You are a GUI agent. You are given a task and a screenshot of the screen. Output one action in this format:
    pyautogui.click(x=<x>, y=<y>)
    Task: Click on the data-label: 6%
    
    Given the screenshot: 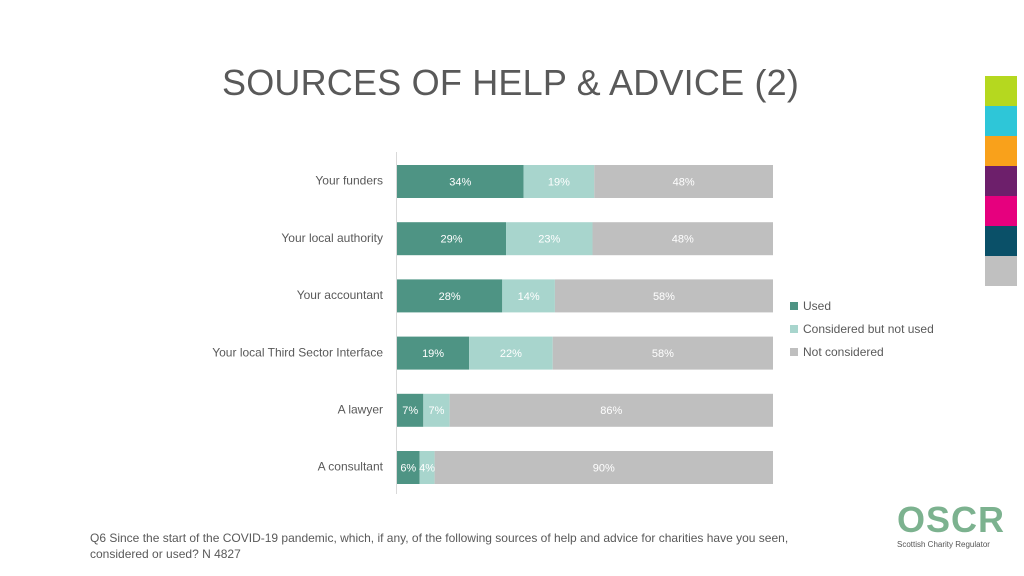 What is the action you would take?
    pyautogui.click(x=408, y=468)
    